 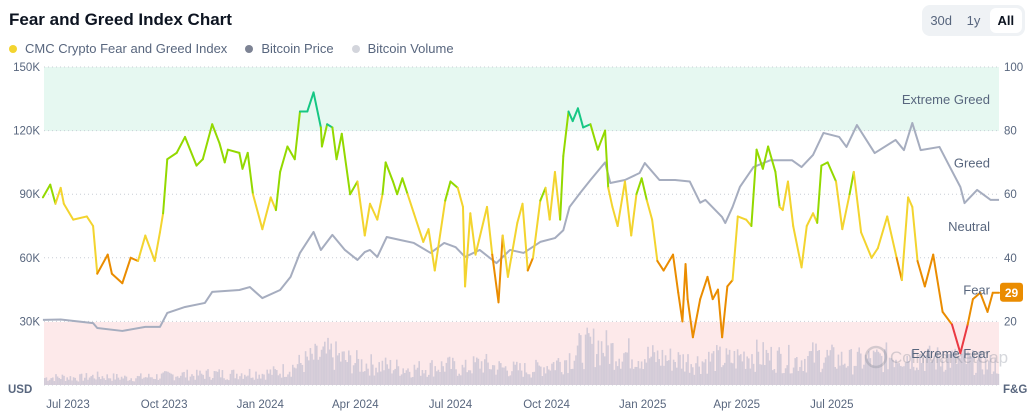 I want to click on right-axis-tick: 100, so click(x=1013, y=68).